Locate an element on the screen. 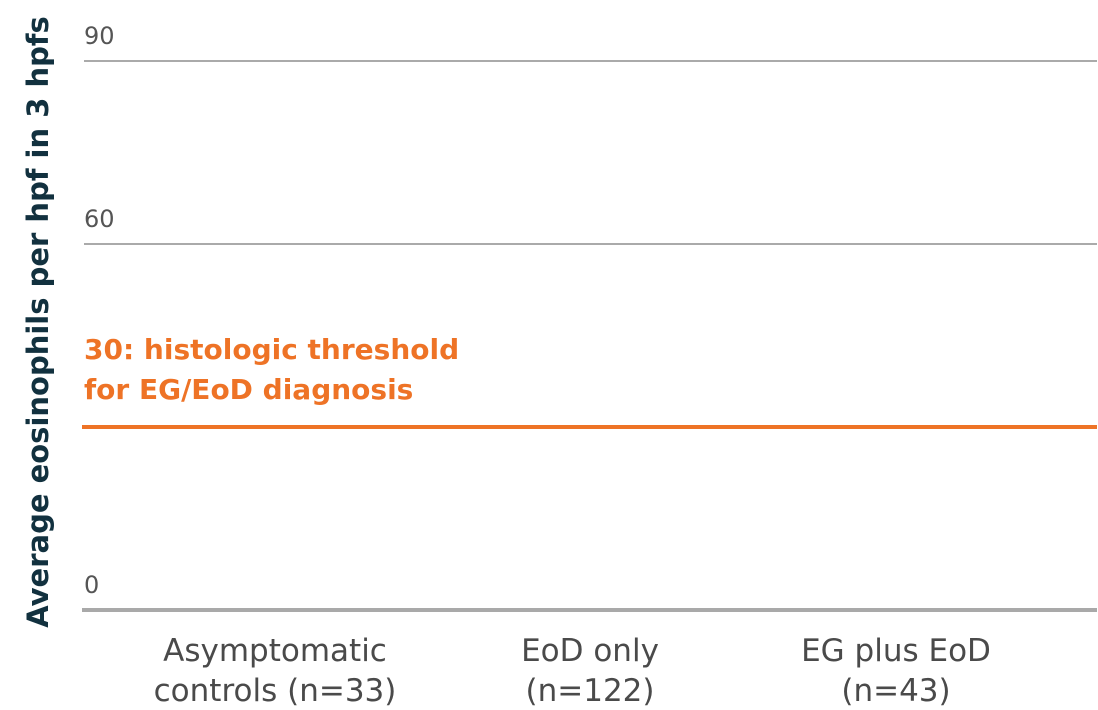 The height and width of the screenshot is (710, 1098). category-label-1-line2: controls (n=33) is located at coordinates (275, 691).